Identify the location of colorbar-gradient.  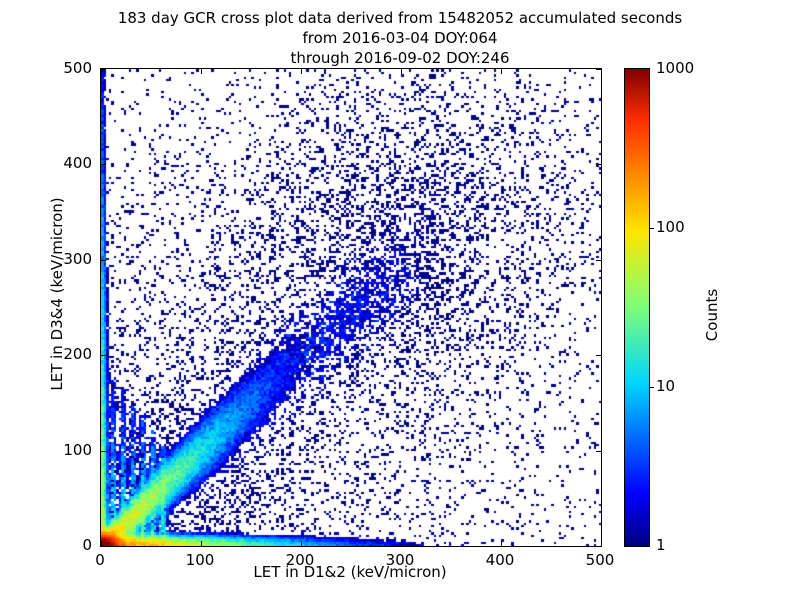
(637, 307).